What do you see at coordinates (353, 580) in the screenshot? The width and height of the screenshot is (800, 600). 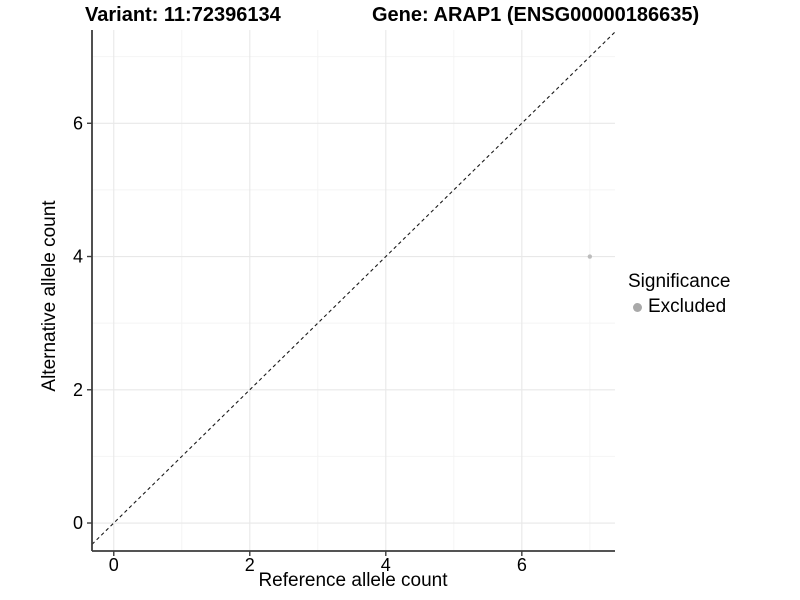 I see `x-axis-label: Reference allele count` at bounding box center [353, 580].